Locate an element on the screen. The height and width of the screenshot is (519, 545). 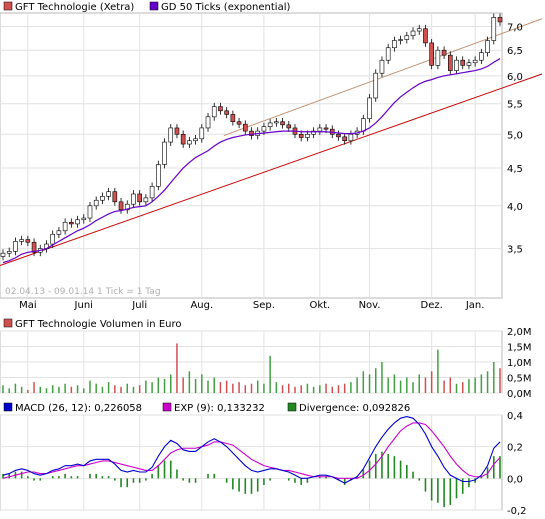
volume-panel: 0,0M 0,5M 1,0M 1,5M 2,0M is located at coordinates (266, 363).